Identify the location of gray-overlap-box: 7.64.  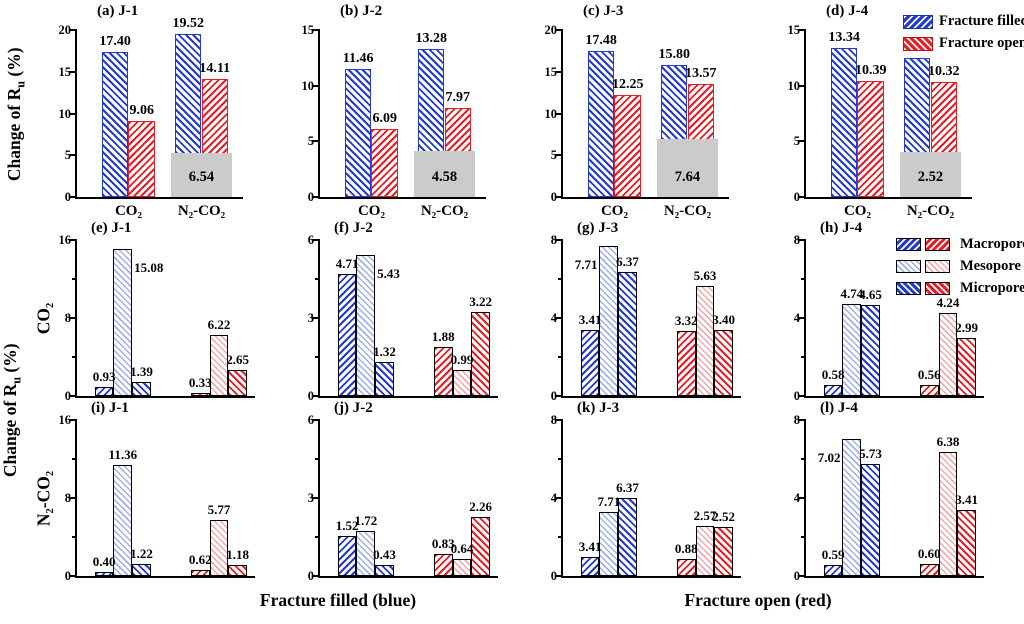
(687, 168).